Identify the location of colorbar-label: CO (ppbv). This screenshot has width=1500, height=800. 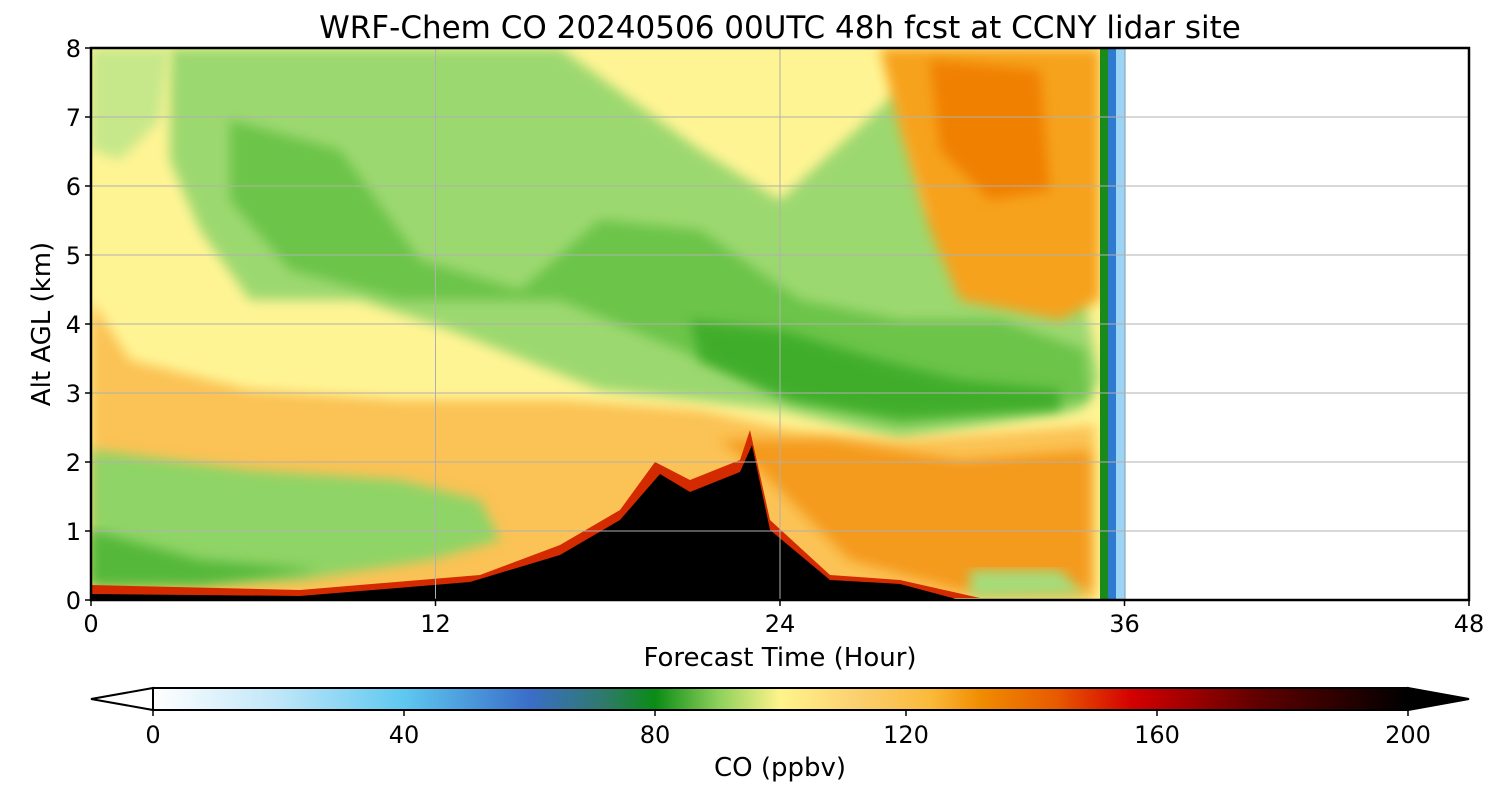
(780, 768).